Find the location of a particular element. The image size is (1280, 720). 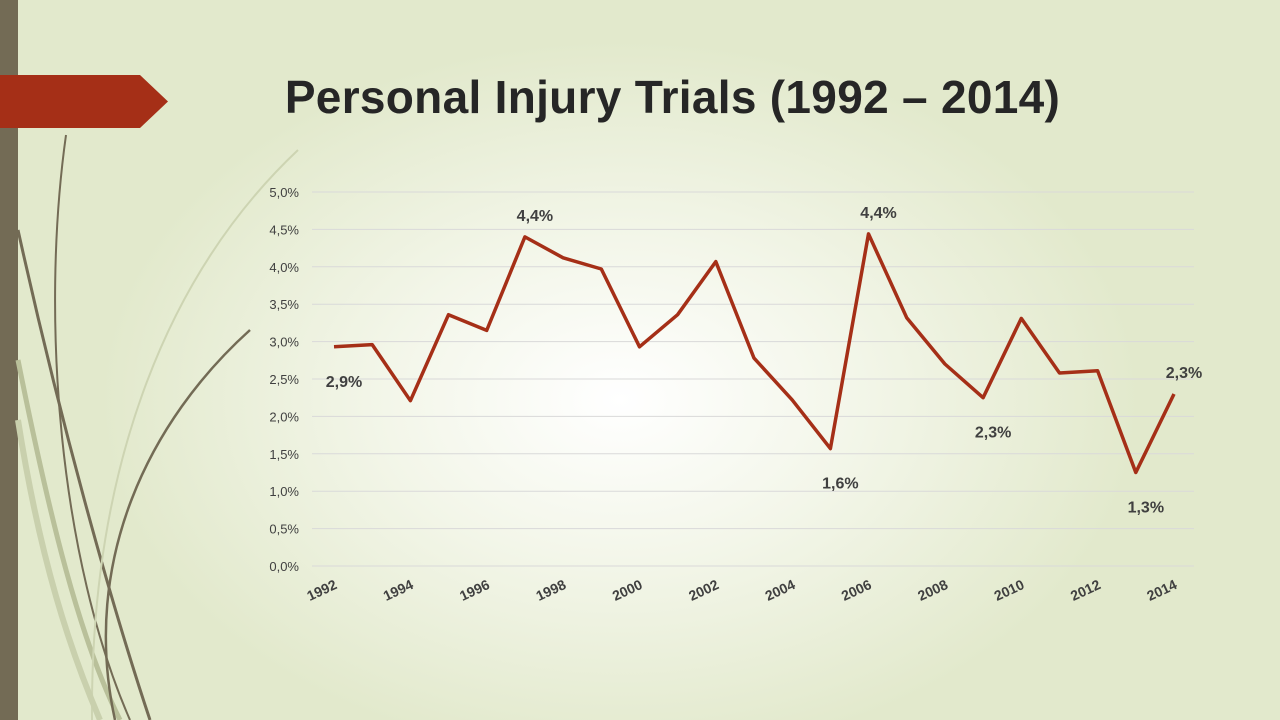

y-tick-label: 4,0% is located at coordinates (284, 267).